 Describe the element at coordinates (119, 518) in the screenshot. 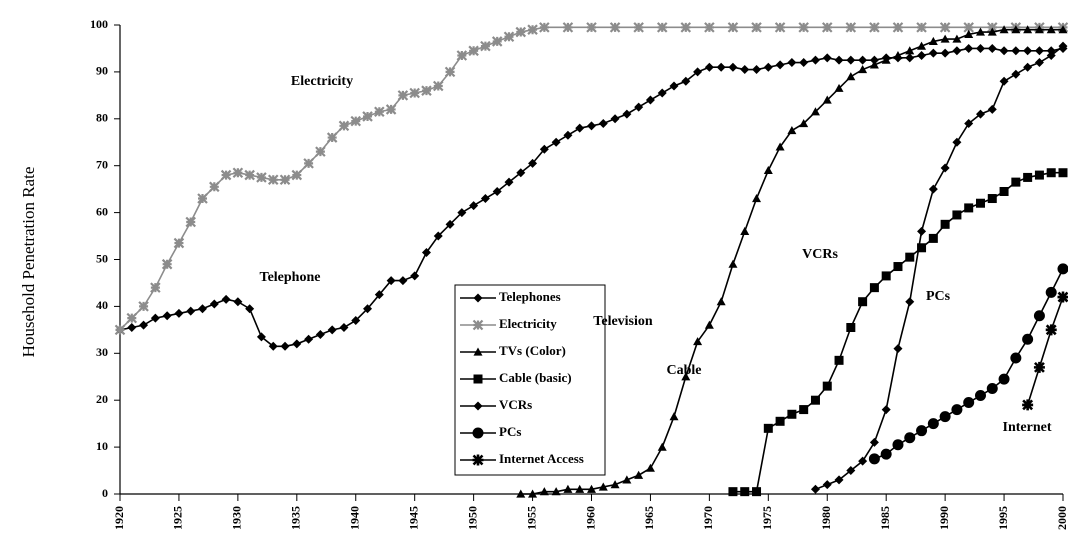

I see `x-tick-label: 1920` at that location.